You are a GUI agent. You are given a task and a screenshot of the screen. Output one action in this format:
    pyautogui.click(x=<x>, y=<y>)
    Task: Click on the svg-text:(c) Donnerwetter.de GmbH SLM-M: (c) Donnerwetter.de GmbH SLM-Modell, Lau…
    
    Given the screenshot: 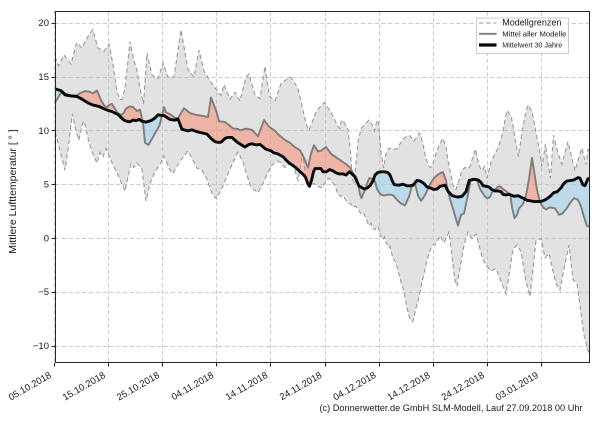 What is the action you would take?
    pyautogui.click(x=451, y=408)
    